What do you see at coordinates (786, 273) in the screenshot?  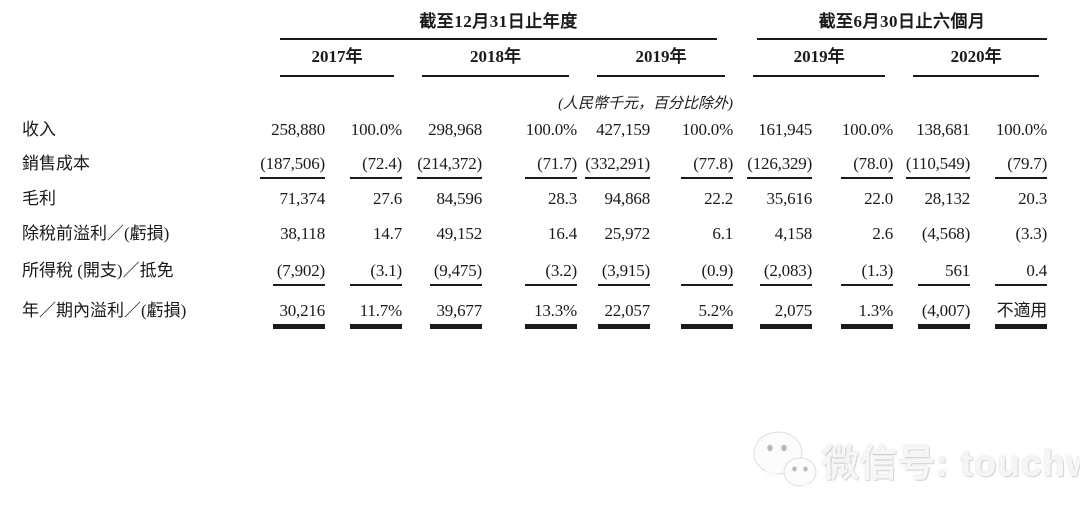 I see `table-cell: (2,083)` at bounding box center [786, 273].